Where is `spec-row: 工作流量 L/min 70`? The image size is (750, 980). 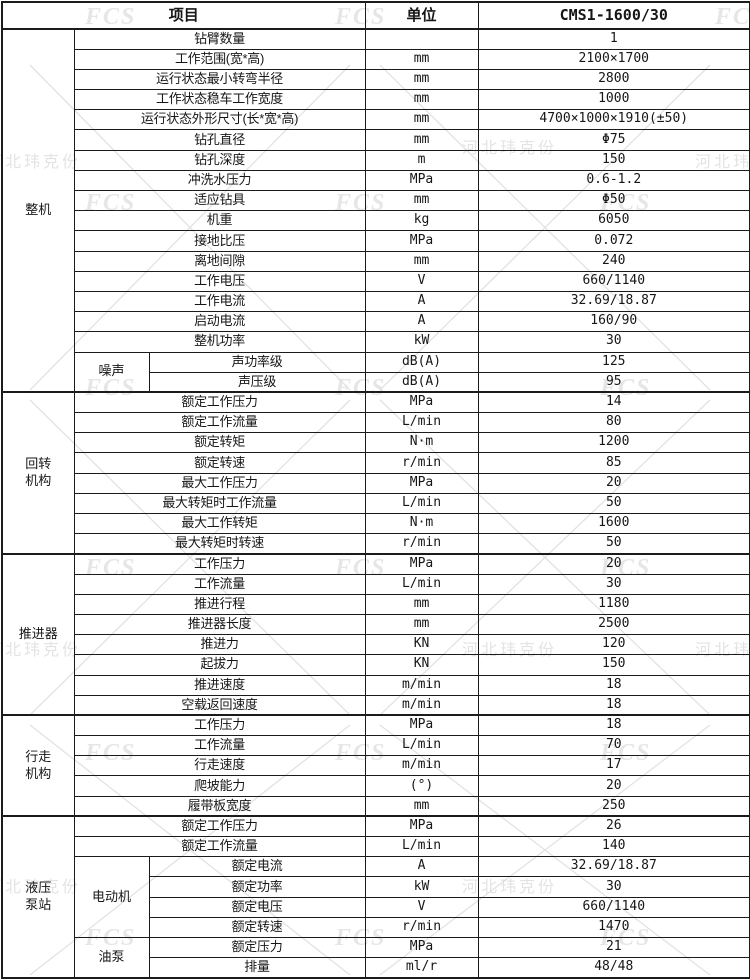
spec-row: 工作流量 L/min 70 is located at coordinates (376, 746).